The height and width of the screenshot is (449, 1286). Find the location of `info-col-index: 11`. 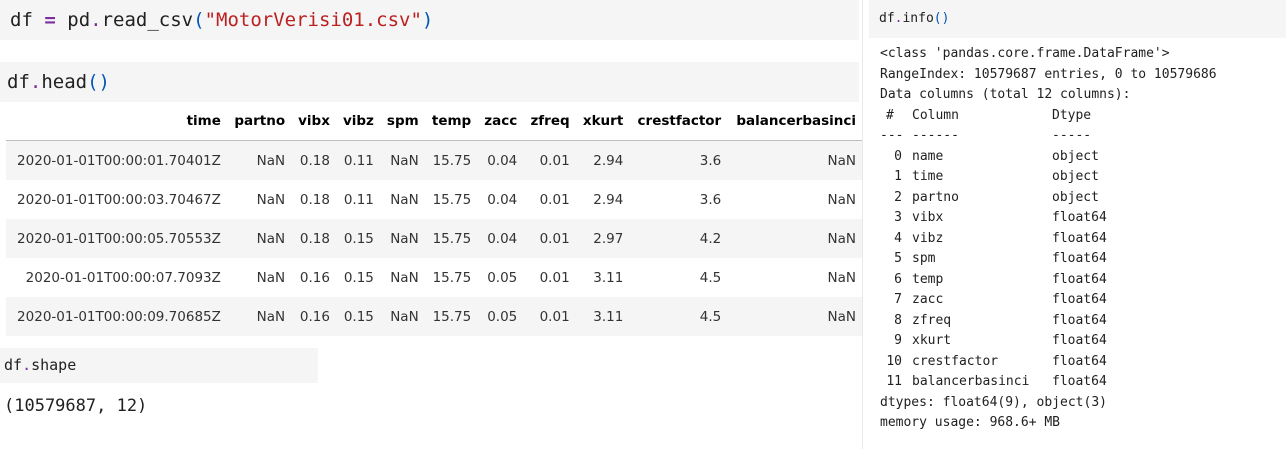

info-col-index: 11 is located at coordinates (894, 381).